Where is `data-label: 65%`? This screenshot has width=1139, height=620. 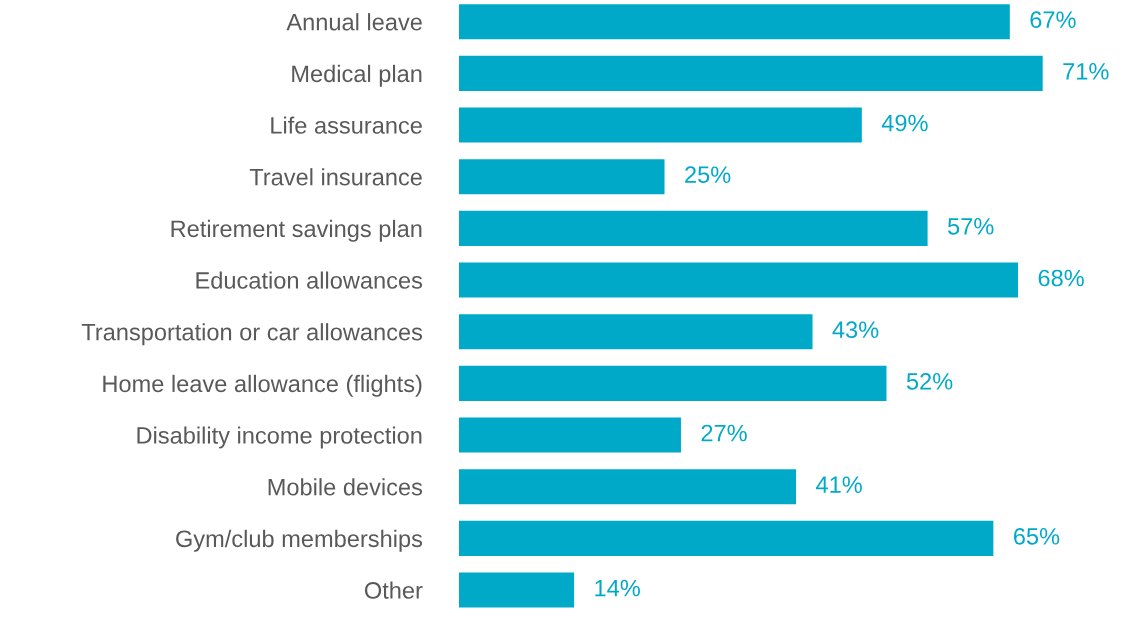 data-label: 65% is located at coordinates (1037, 536).